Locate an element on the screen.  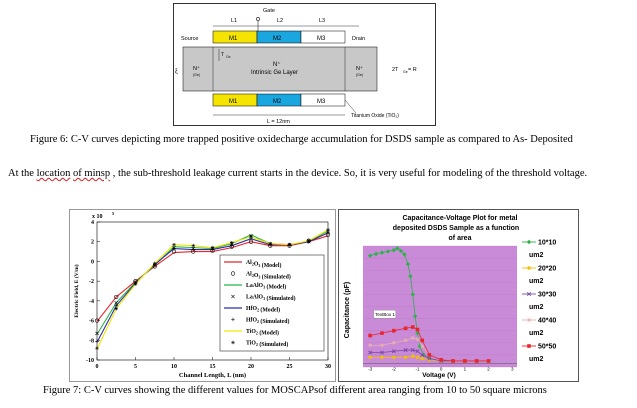
thickness-label: 2T is located at coordinates (395, 70).